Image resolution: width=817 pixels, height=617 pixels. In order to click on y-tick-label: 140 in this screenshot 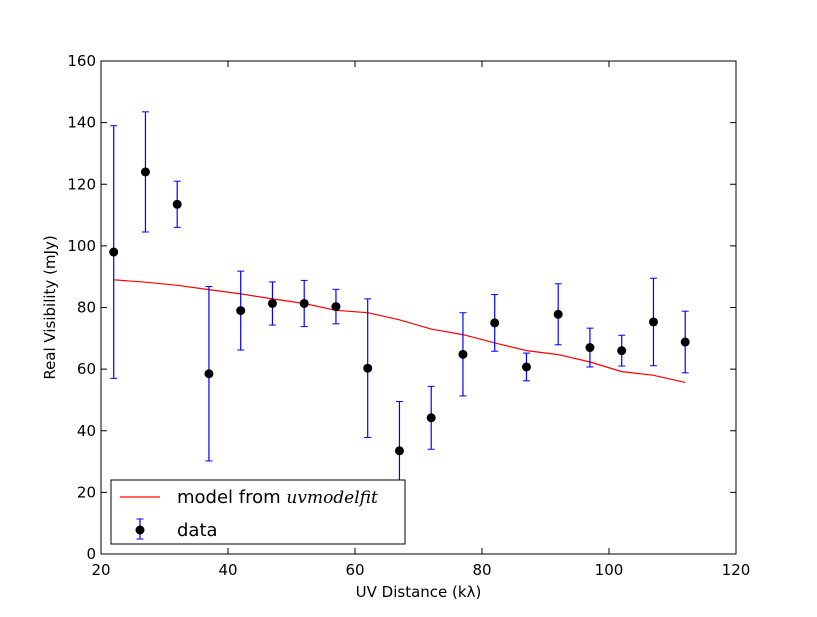, I will do `click(81, 123)`.